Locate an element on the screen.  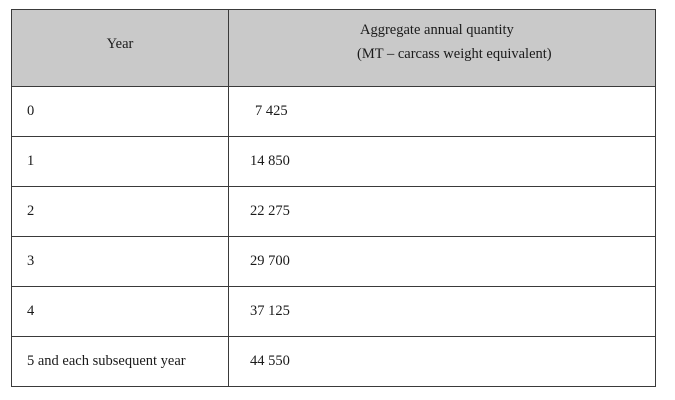
table-row: 3 29 700 is located at coordinates (333, 261).